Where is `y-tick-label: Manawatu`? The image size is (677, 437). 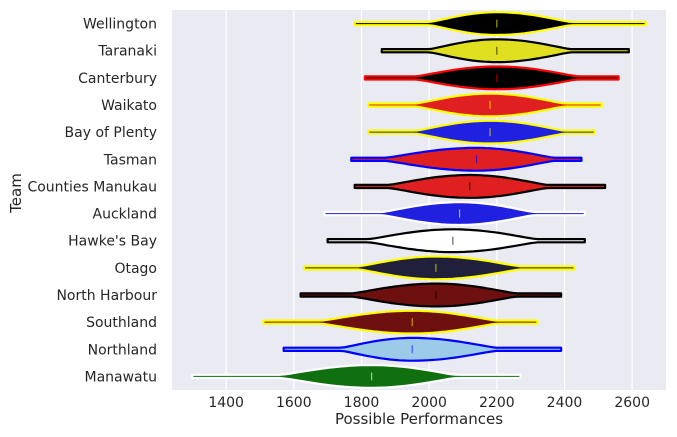 y-tick-label: Manawatu is located at coordinates (120, 377).